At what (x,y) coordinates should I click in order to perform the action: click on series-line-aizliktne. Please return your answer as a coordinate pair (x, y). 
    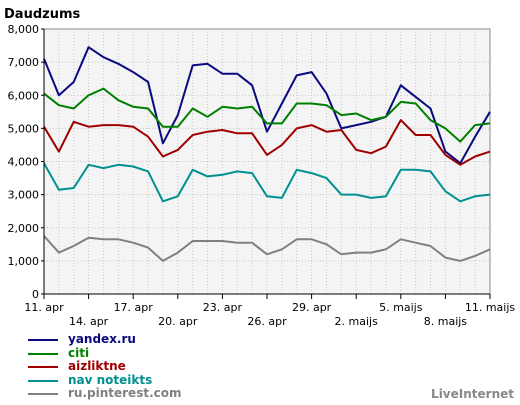
    Looking at the image, I should click on (267, 142).